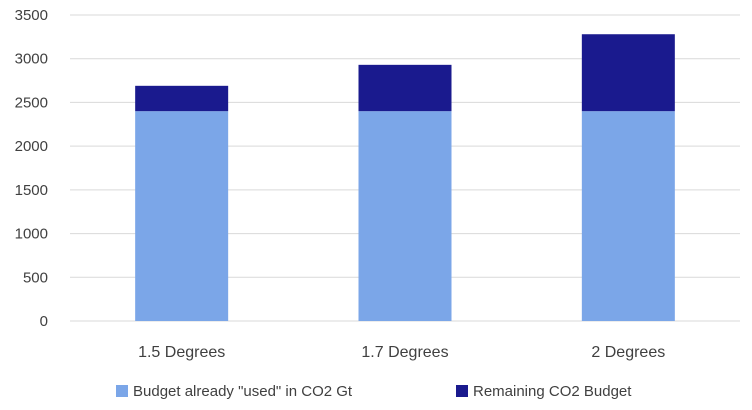  Describe the element at coordinates (628, 352) in the screenshot. I see `x-tick-label-2: 2 Degrees` at that location.